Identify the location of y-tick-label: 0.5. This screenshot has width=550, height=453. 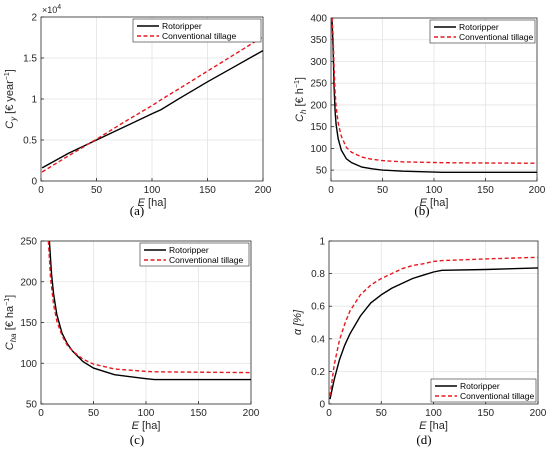
(30, 141).